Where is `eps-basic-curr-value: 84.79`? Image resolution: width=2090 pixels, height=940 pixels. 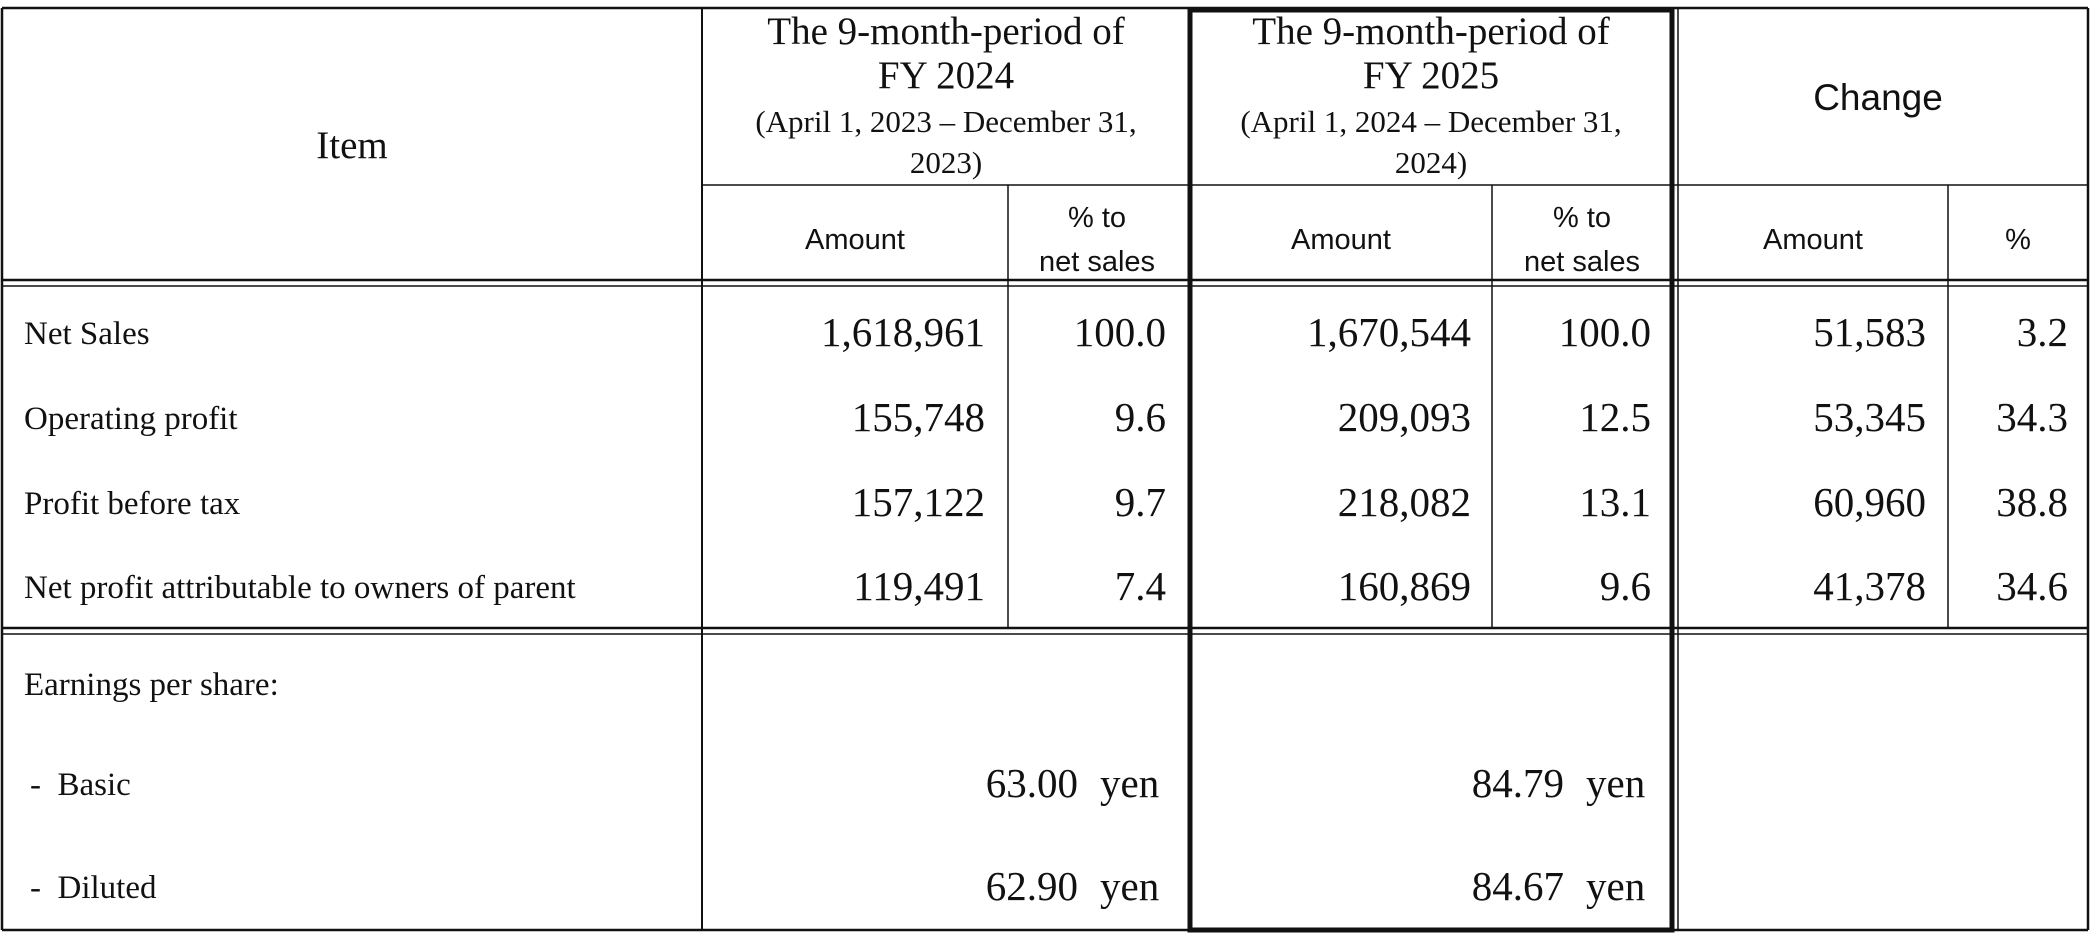 eps-basic-curr-value: 84.79 is located at coordinates (1518, 783).